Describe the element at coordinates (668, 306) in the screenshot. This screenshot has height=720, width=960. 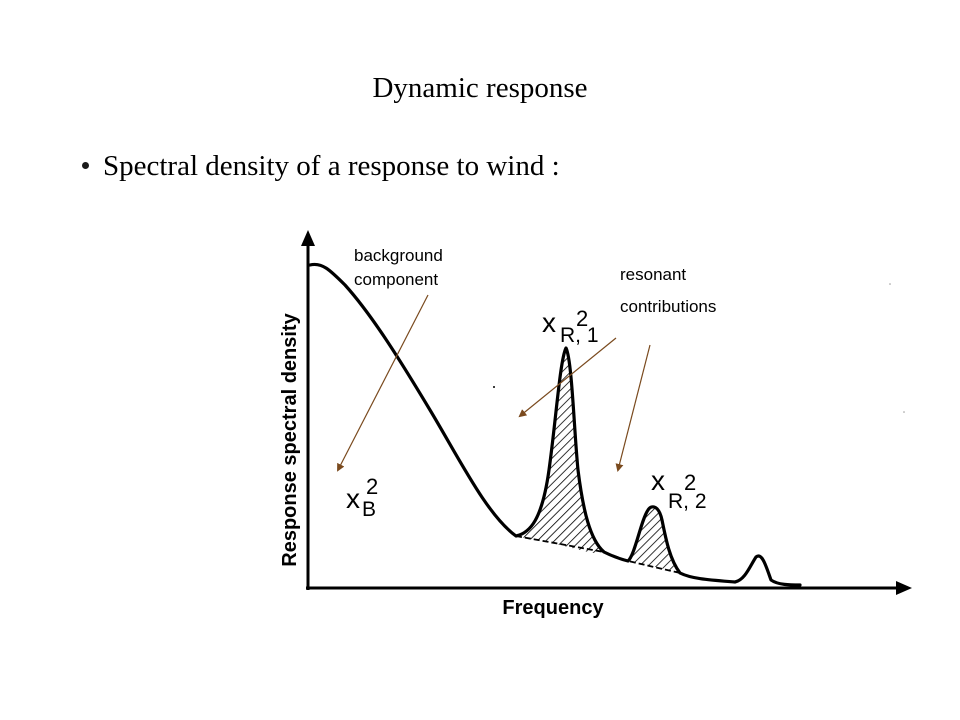
I see `resonant-annotation-line2: contributions` at that location.